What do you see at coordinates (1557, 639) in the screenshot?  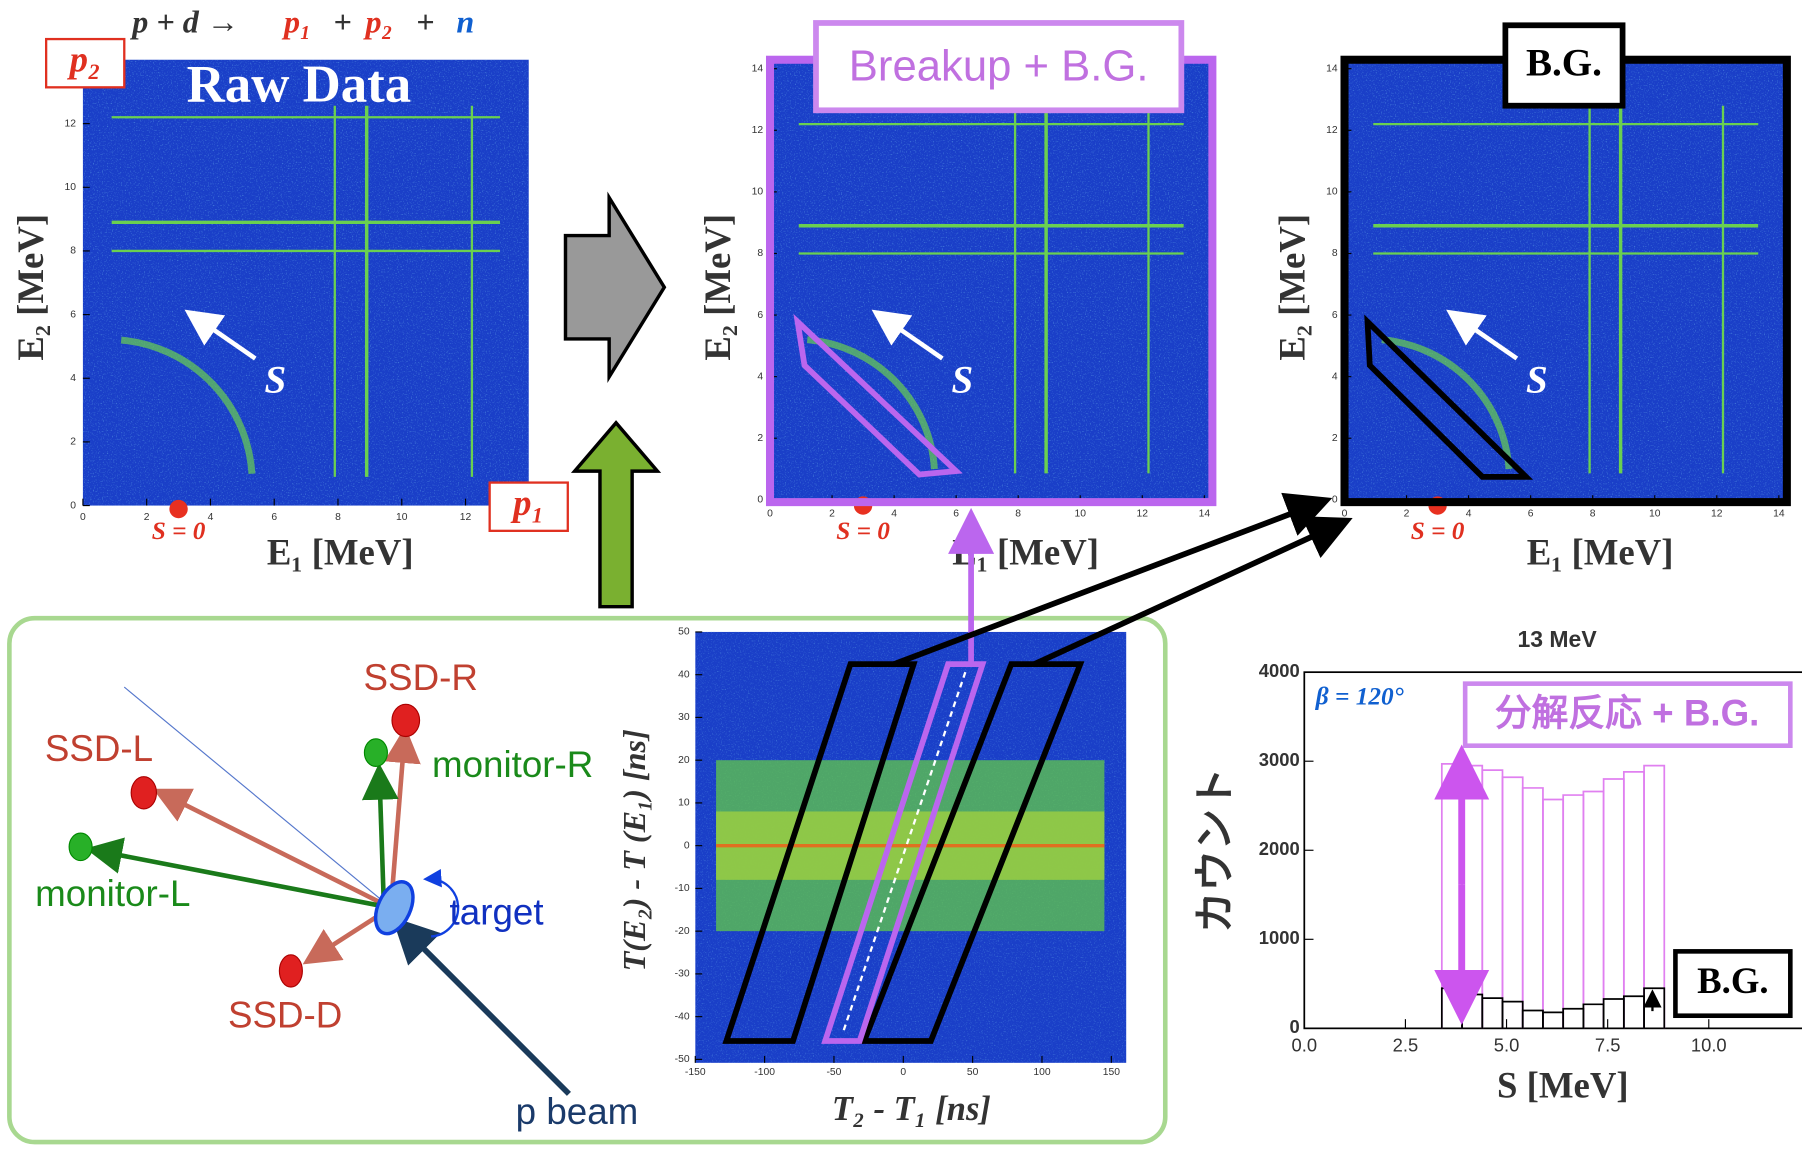 I see `hist-title: 13 MeV` at bounding box center [1557, 639].